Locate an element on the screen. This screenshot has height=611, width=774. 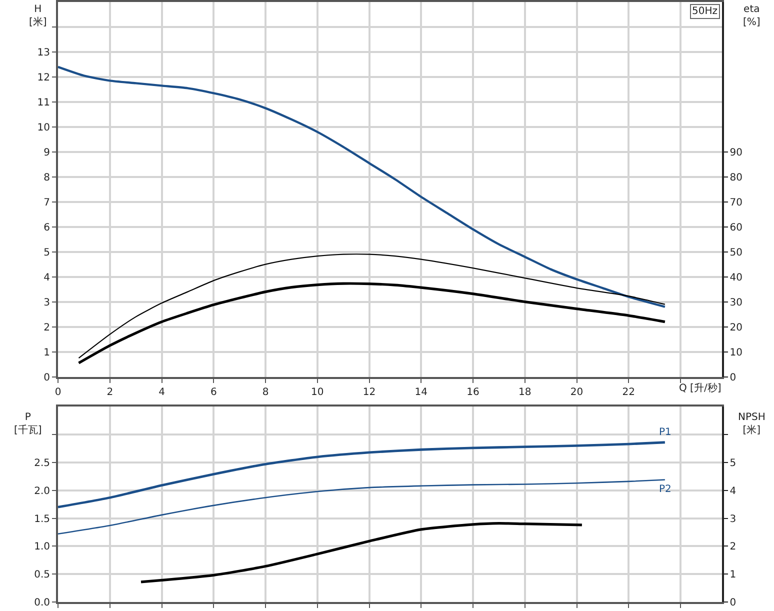
x-tick-label: 18 is located at coordinates (525, 392).